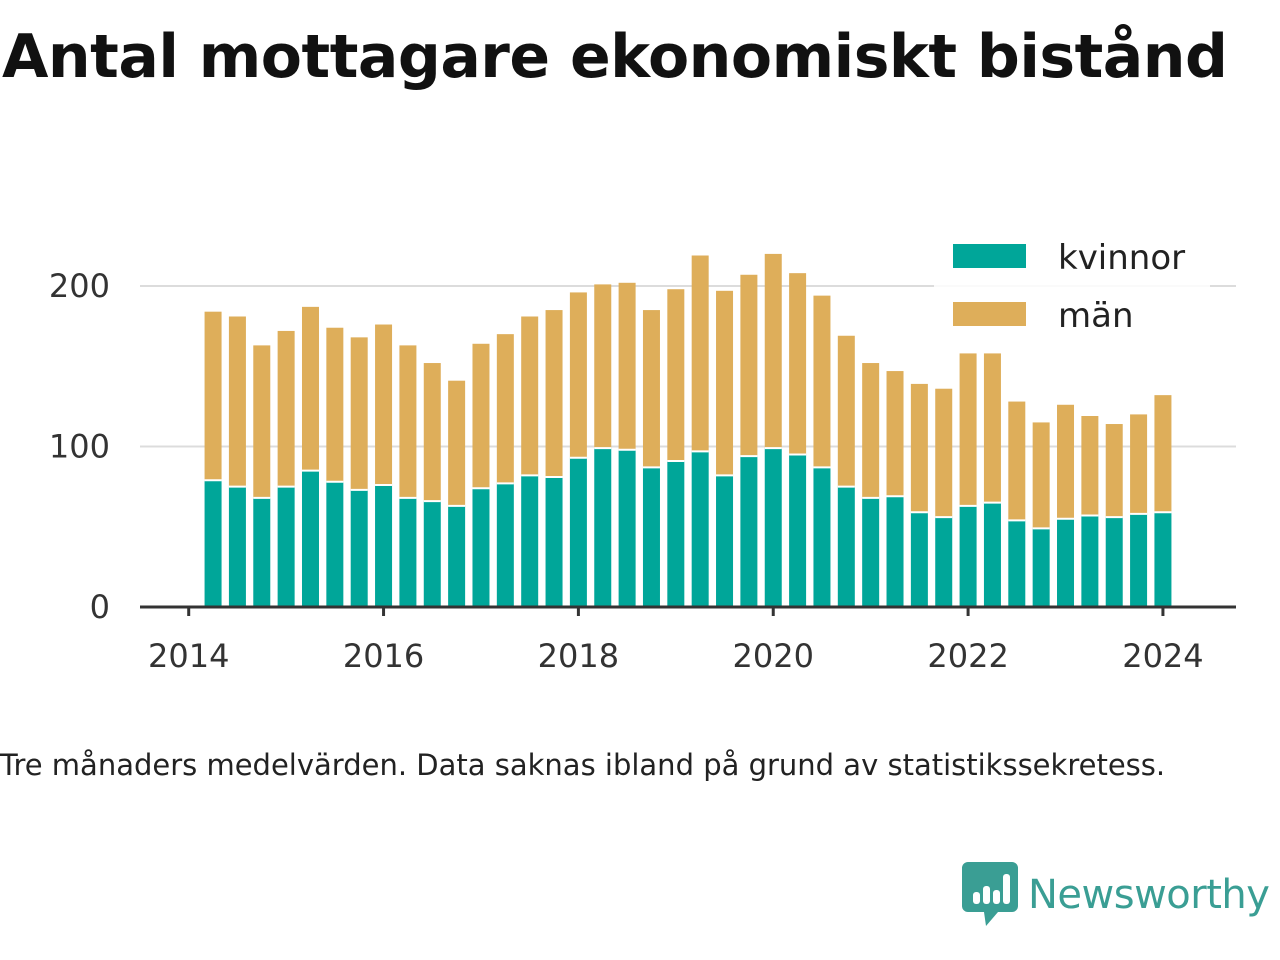 This screenshot has height=960, width=1280. Describe the element at coordinates (578, 656) in the screenshot. I see `x-tick-label: 2018` at that location.